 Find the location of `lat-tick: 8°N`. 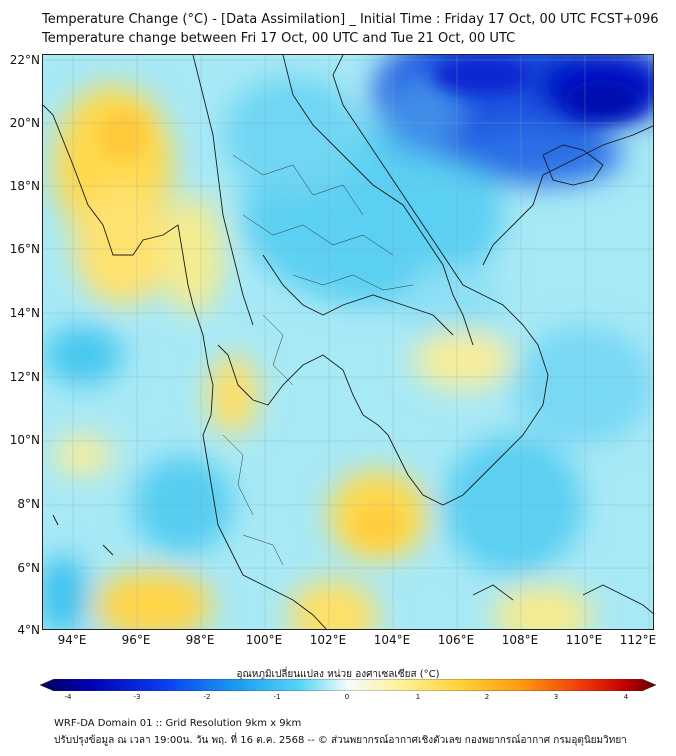

lat-tick: 8°N is located at coordinates (28, 504).